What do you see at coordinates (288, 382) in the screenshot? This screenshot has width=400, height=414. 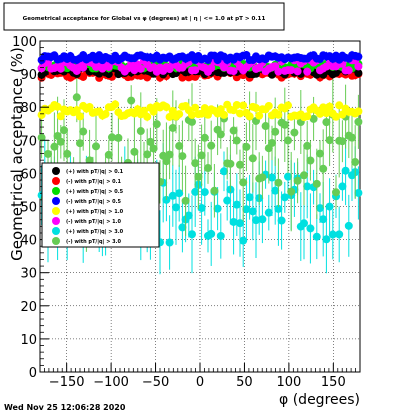 I see `x-tick-label: 100` at bounding box center [288, 382].